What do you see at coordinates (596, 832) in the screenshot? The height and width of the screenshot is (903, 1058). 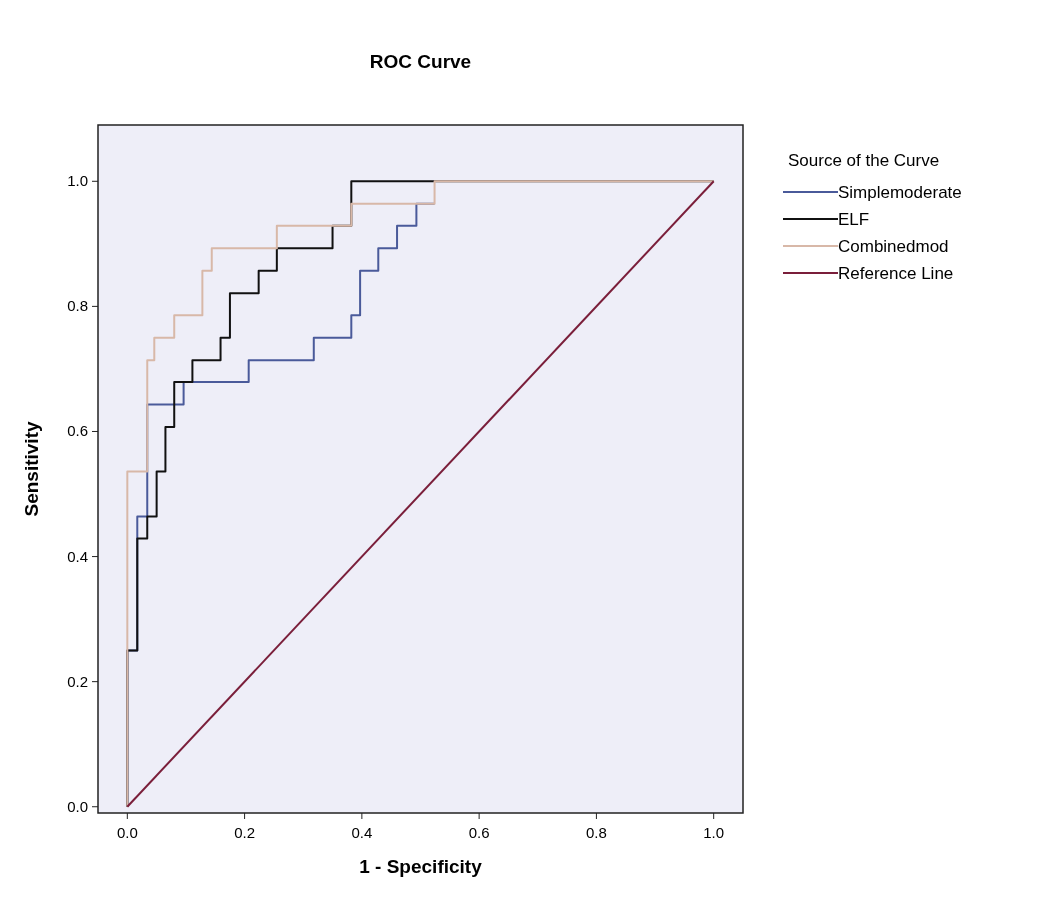 I see `x-tick-label: 0.8` at bounding box center [596, 832].